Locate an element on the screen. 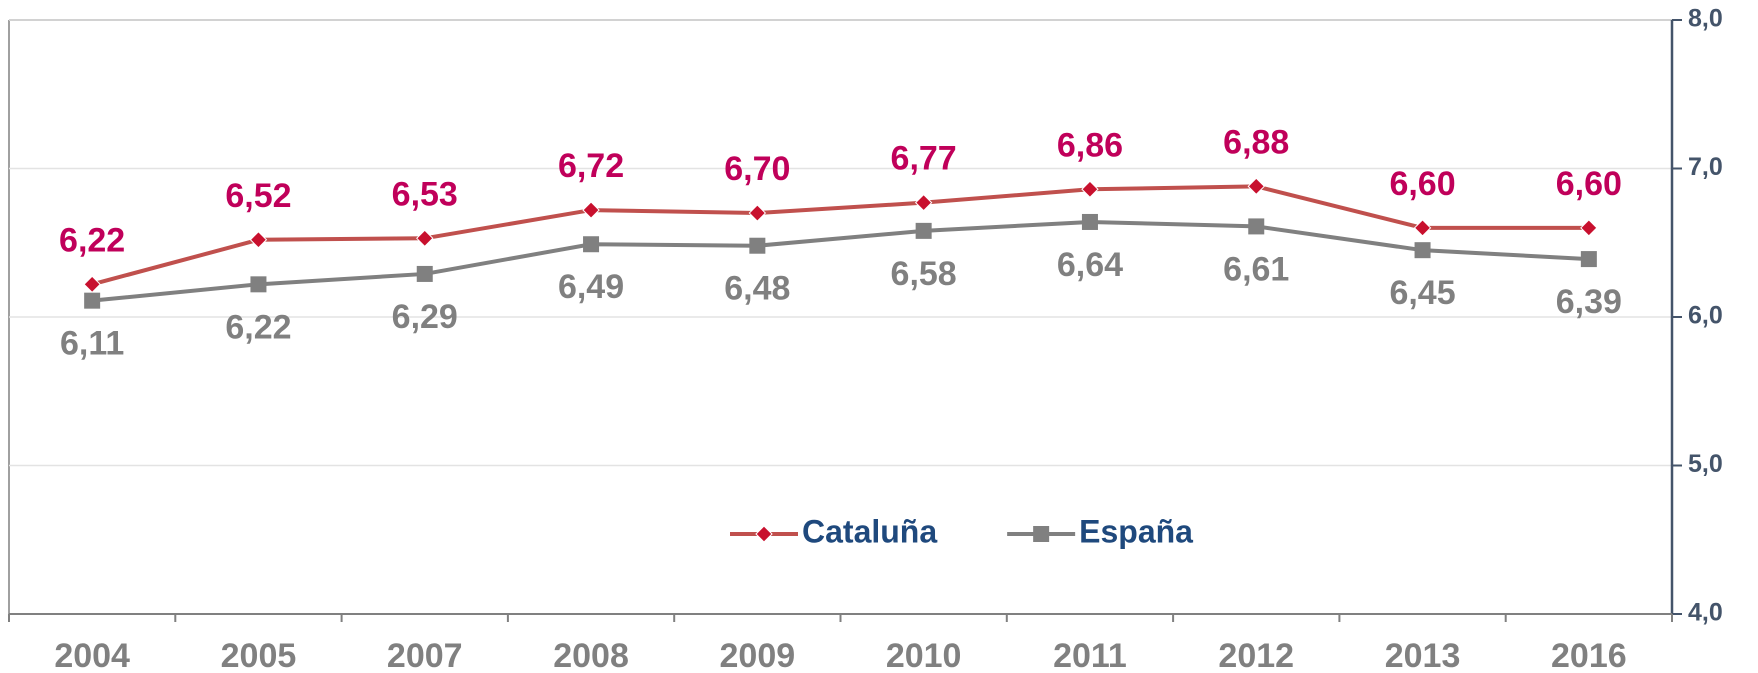 This screenshot has width=1758, height=673. x-tick-label: 2010 is located at coordinates (924, 655).